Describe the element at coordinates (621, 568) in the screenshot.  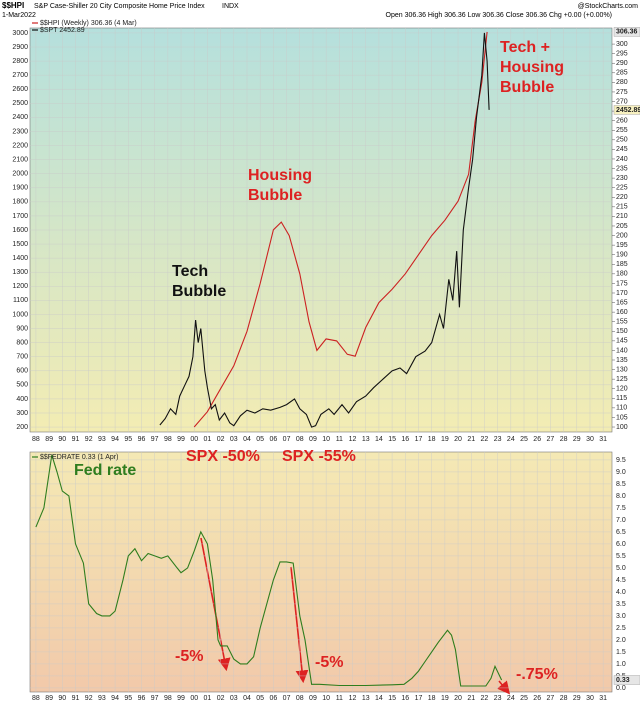
I see `y-tick-label: 5.0` at that location.